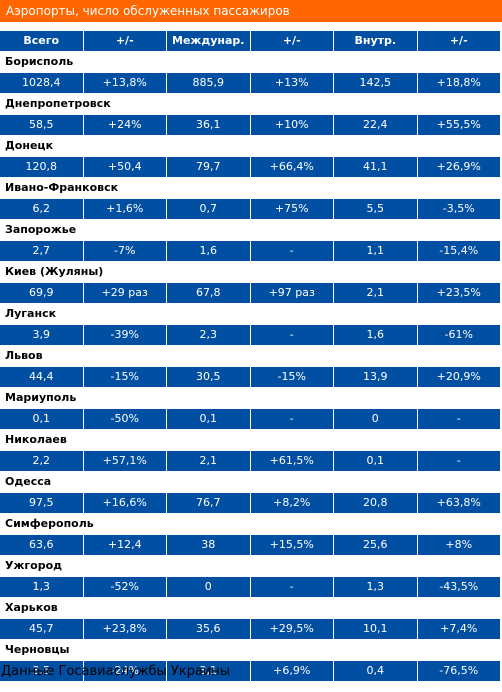 This screenshot has height=692, width=502. I want to click on table-cell: 3,9, so click(41, 335).